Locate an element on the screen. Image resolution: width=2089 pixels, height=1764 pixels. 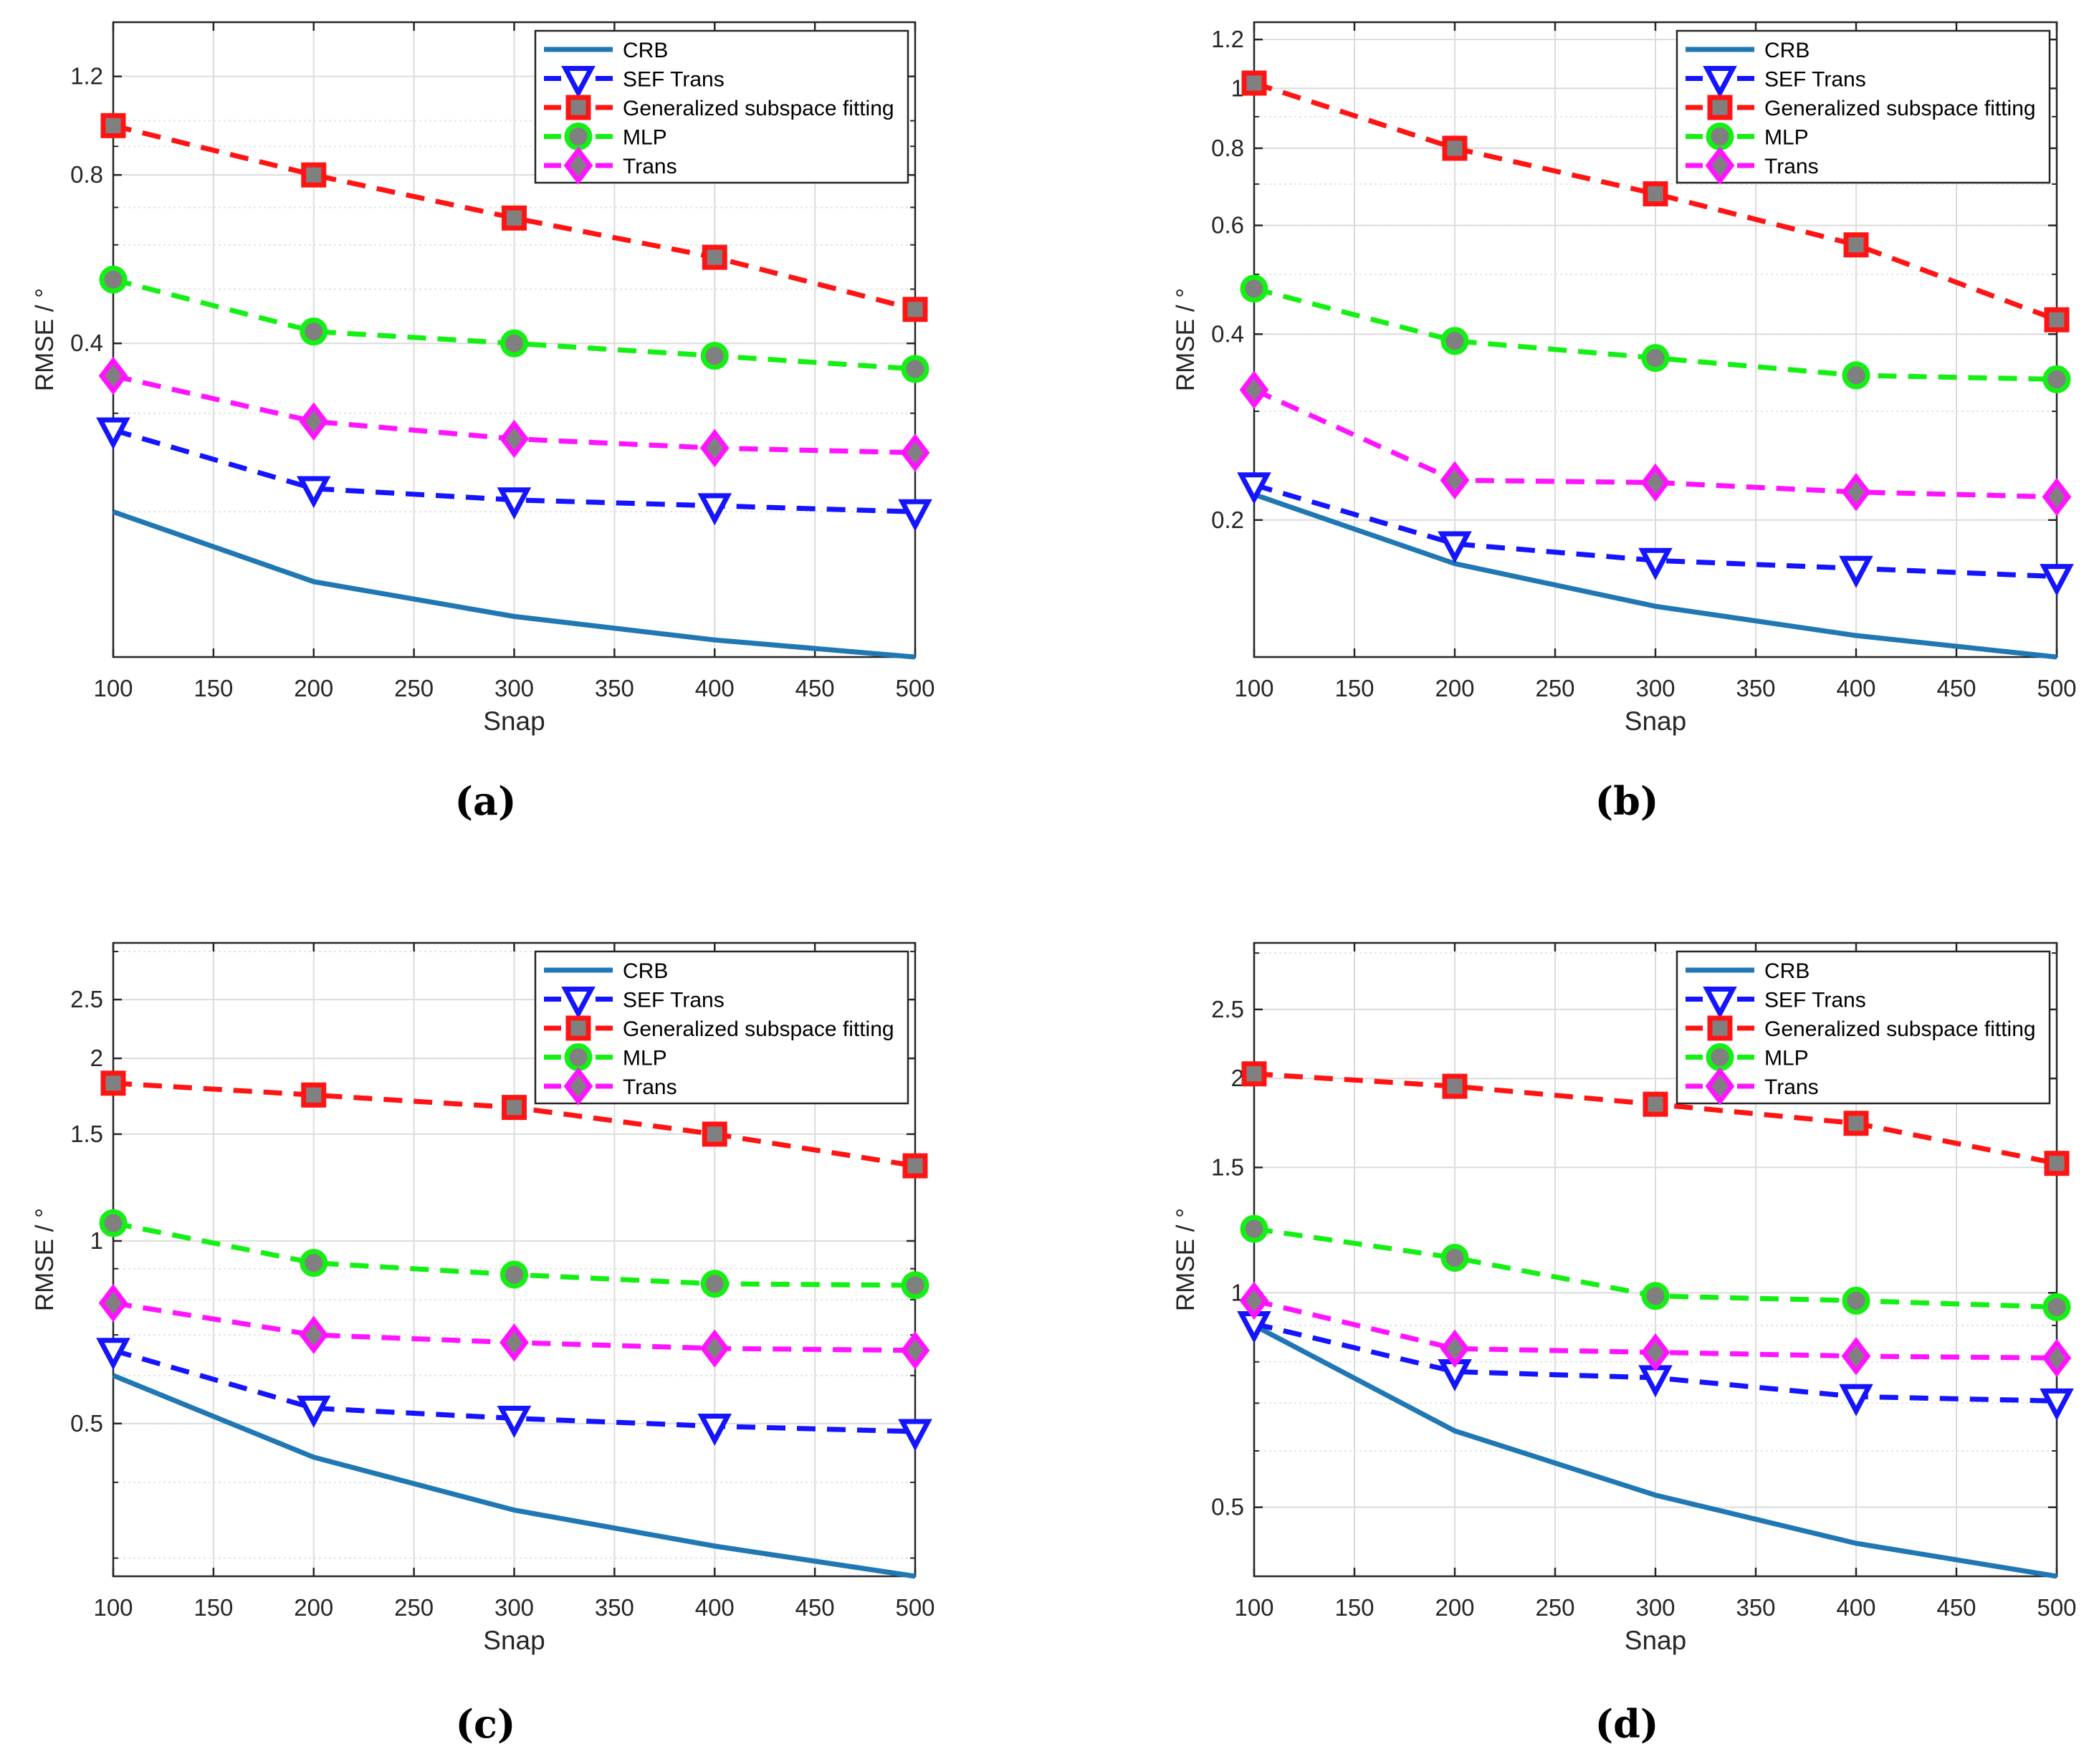
x-tick-label: 200 is located at coordinates (1454, 688).